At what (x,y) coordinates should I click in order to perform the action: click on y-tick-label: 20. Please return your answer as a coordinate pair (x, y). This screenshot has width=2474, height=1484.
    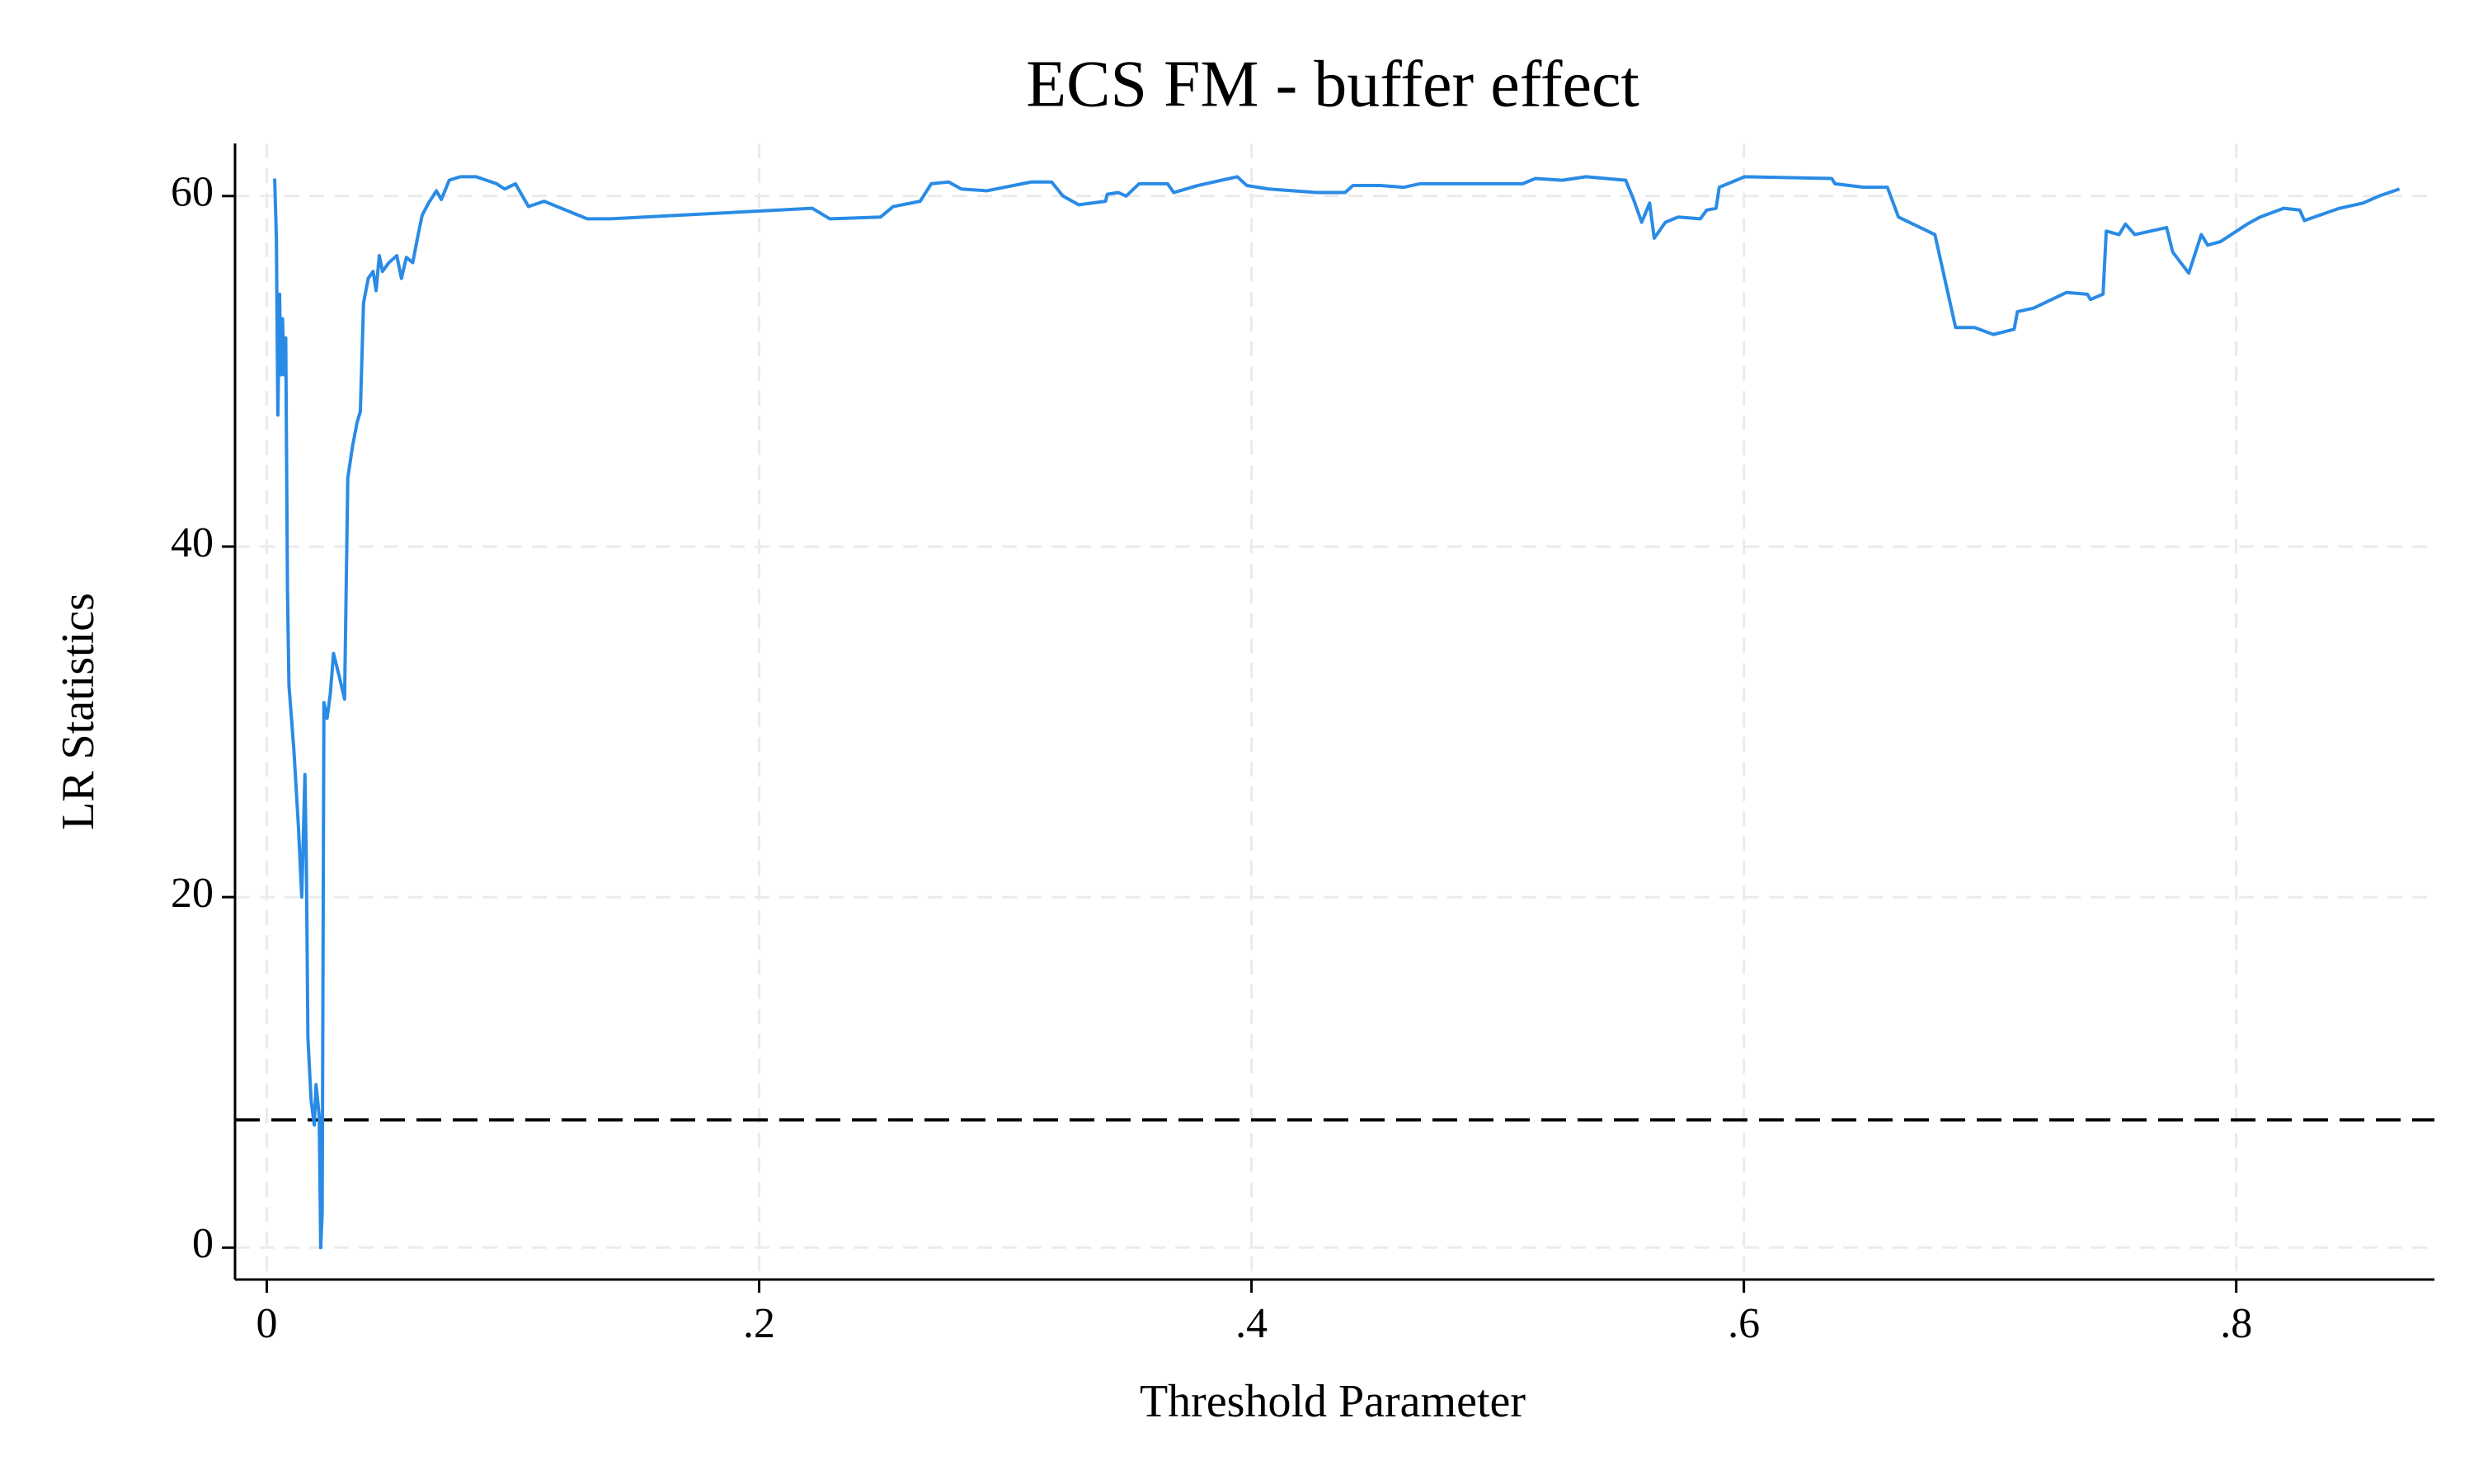
    Looking at the image, I should click on (192, 893).